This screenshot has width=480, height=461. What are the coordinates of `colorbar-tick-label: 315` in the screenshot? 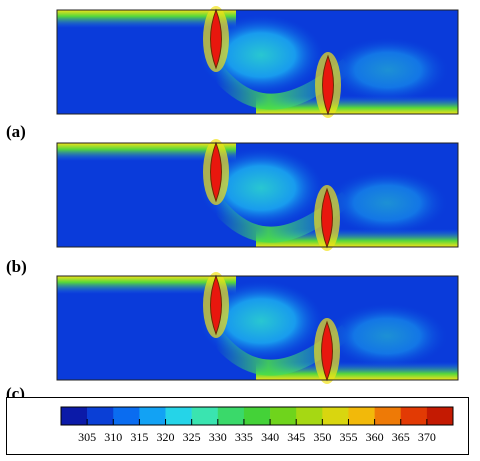 It's located at (139, 437).